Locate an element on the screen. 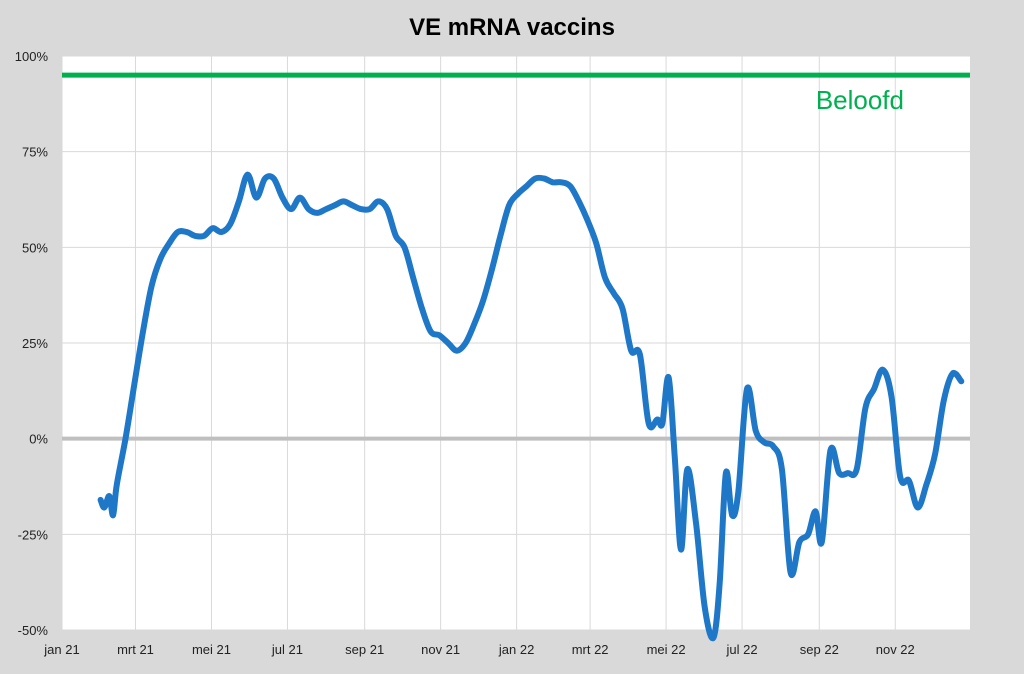 The height and width of the screenshot is (674, 1024). y-tick-label: -50% is located at coordinates (33, 630).